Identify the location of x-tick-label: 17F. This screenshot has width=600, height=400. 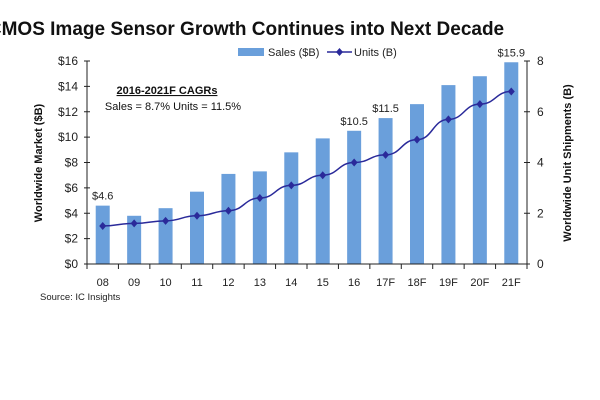
(385, 283).